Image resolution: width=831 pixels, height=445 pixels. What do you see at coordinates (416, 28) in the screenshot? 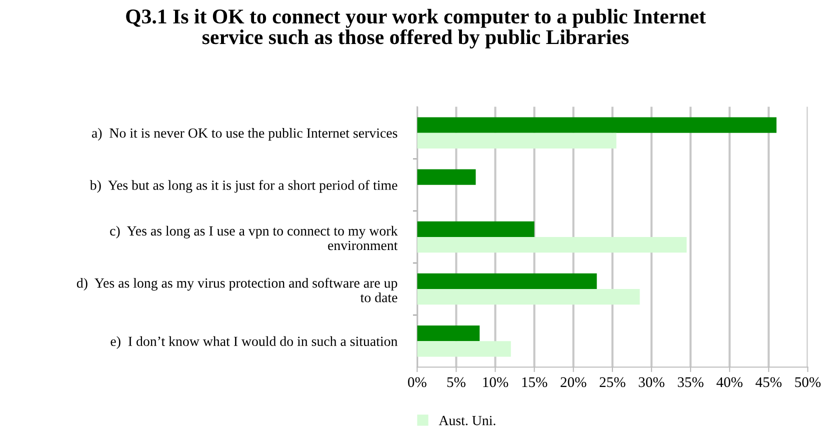
I see `chart-title: Q3.1 Is it OK to connect your work computer to a public Internet service such as those offered by public Libraries` at bounding box center [416, 28].